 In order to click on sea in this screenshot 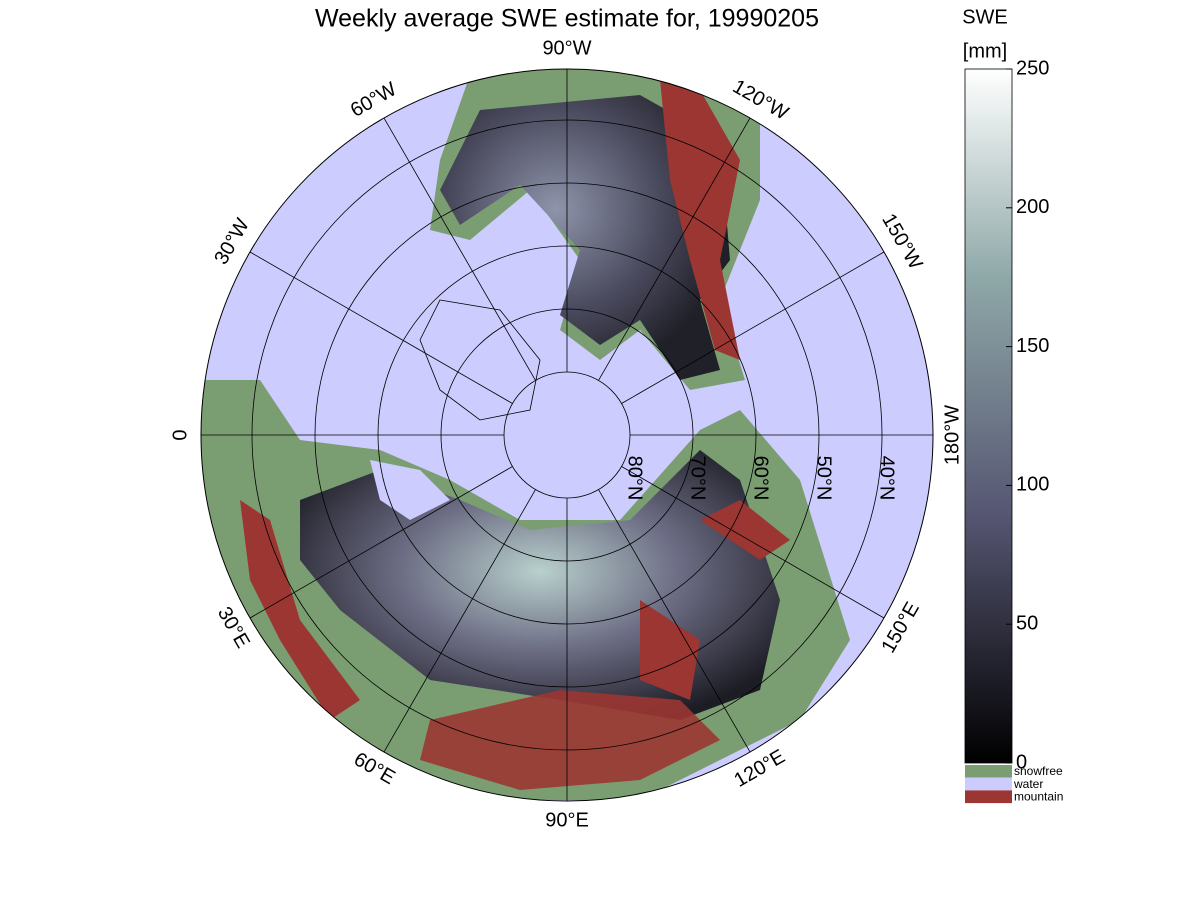, I will do `click(410, 490)`.